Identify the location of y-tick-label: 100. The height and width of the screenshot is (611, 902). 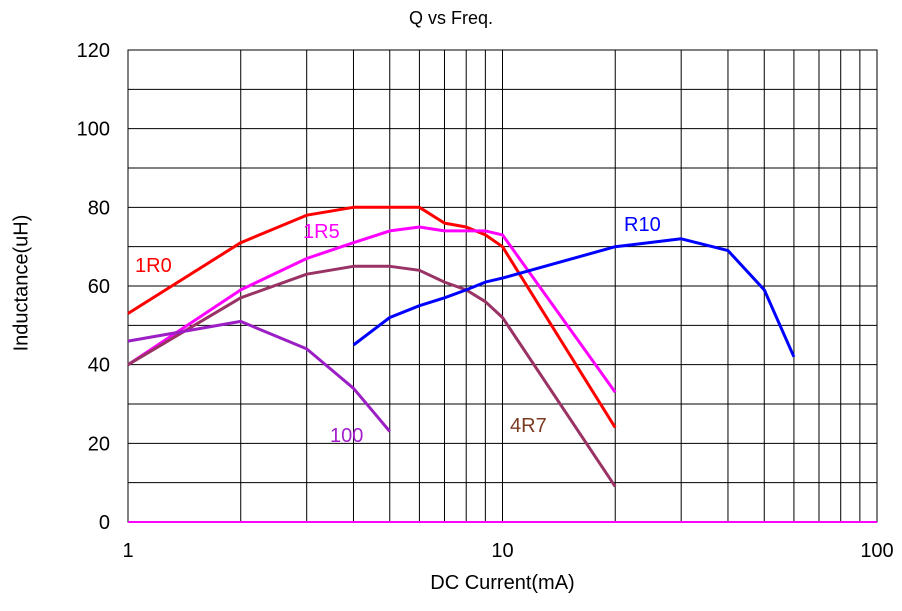
(93, 130).